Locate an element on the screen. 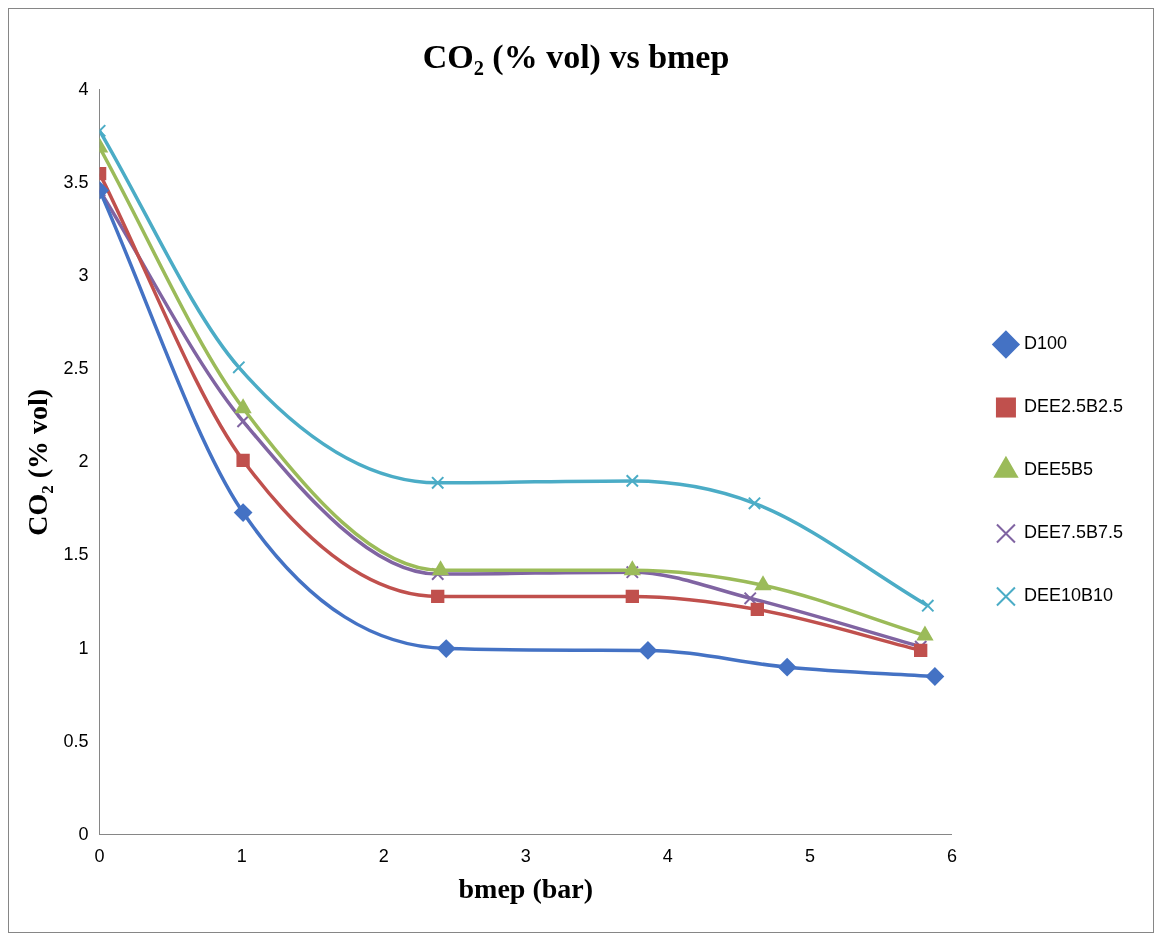 This screenshot has width=1162, height=941. y-tick-label: 2 is located at coordinates (83, 461).